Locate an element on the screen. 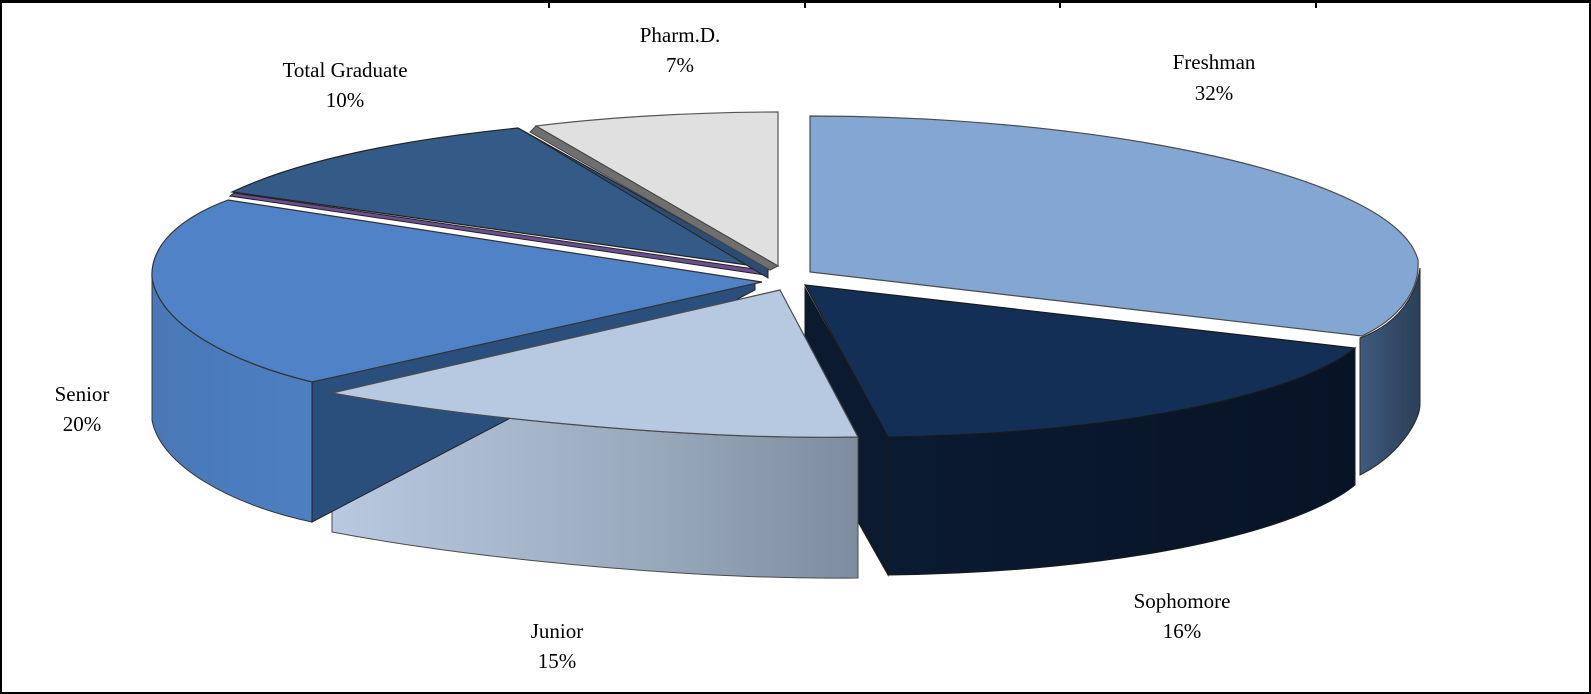 The height and width of the screenshot is (694, 1591). top-border is located at coordinates (795, 1).